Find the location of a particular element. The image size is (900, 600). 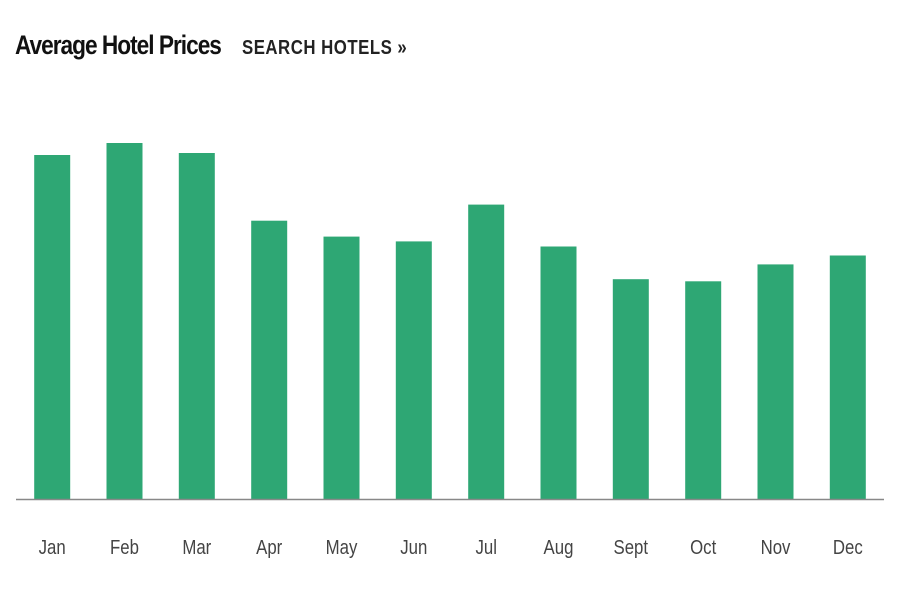

bar-nov is located at coordinates (775, 381).